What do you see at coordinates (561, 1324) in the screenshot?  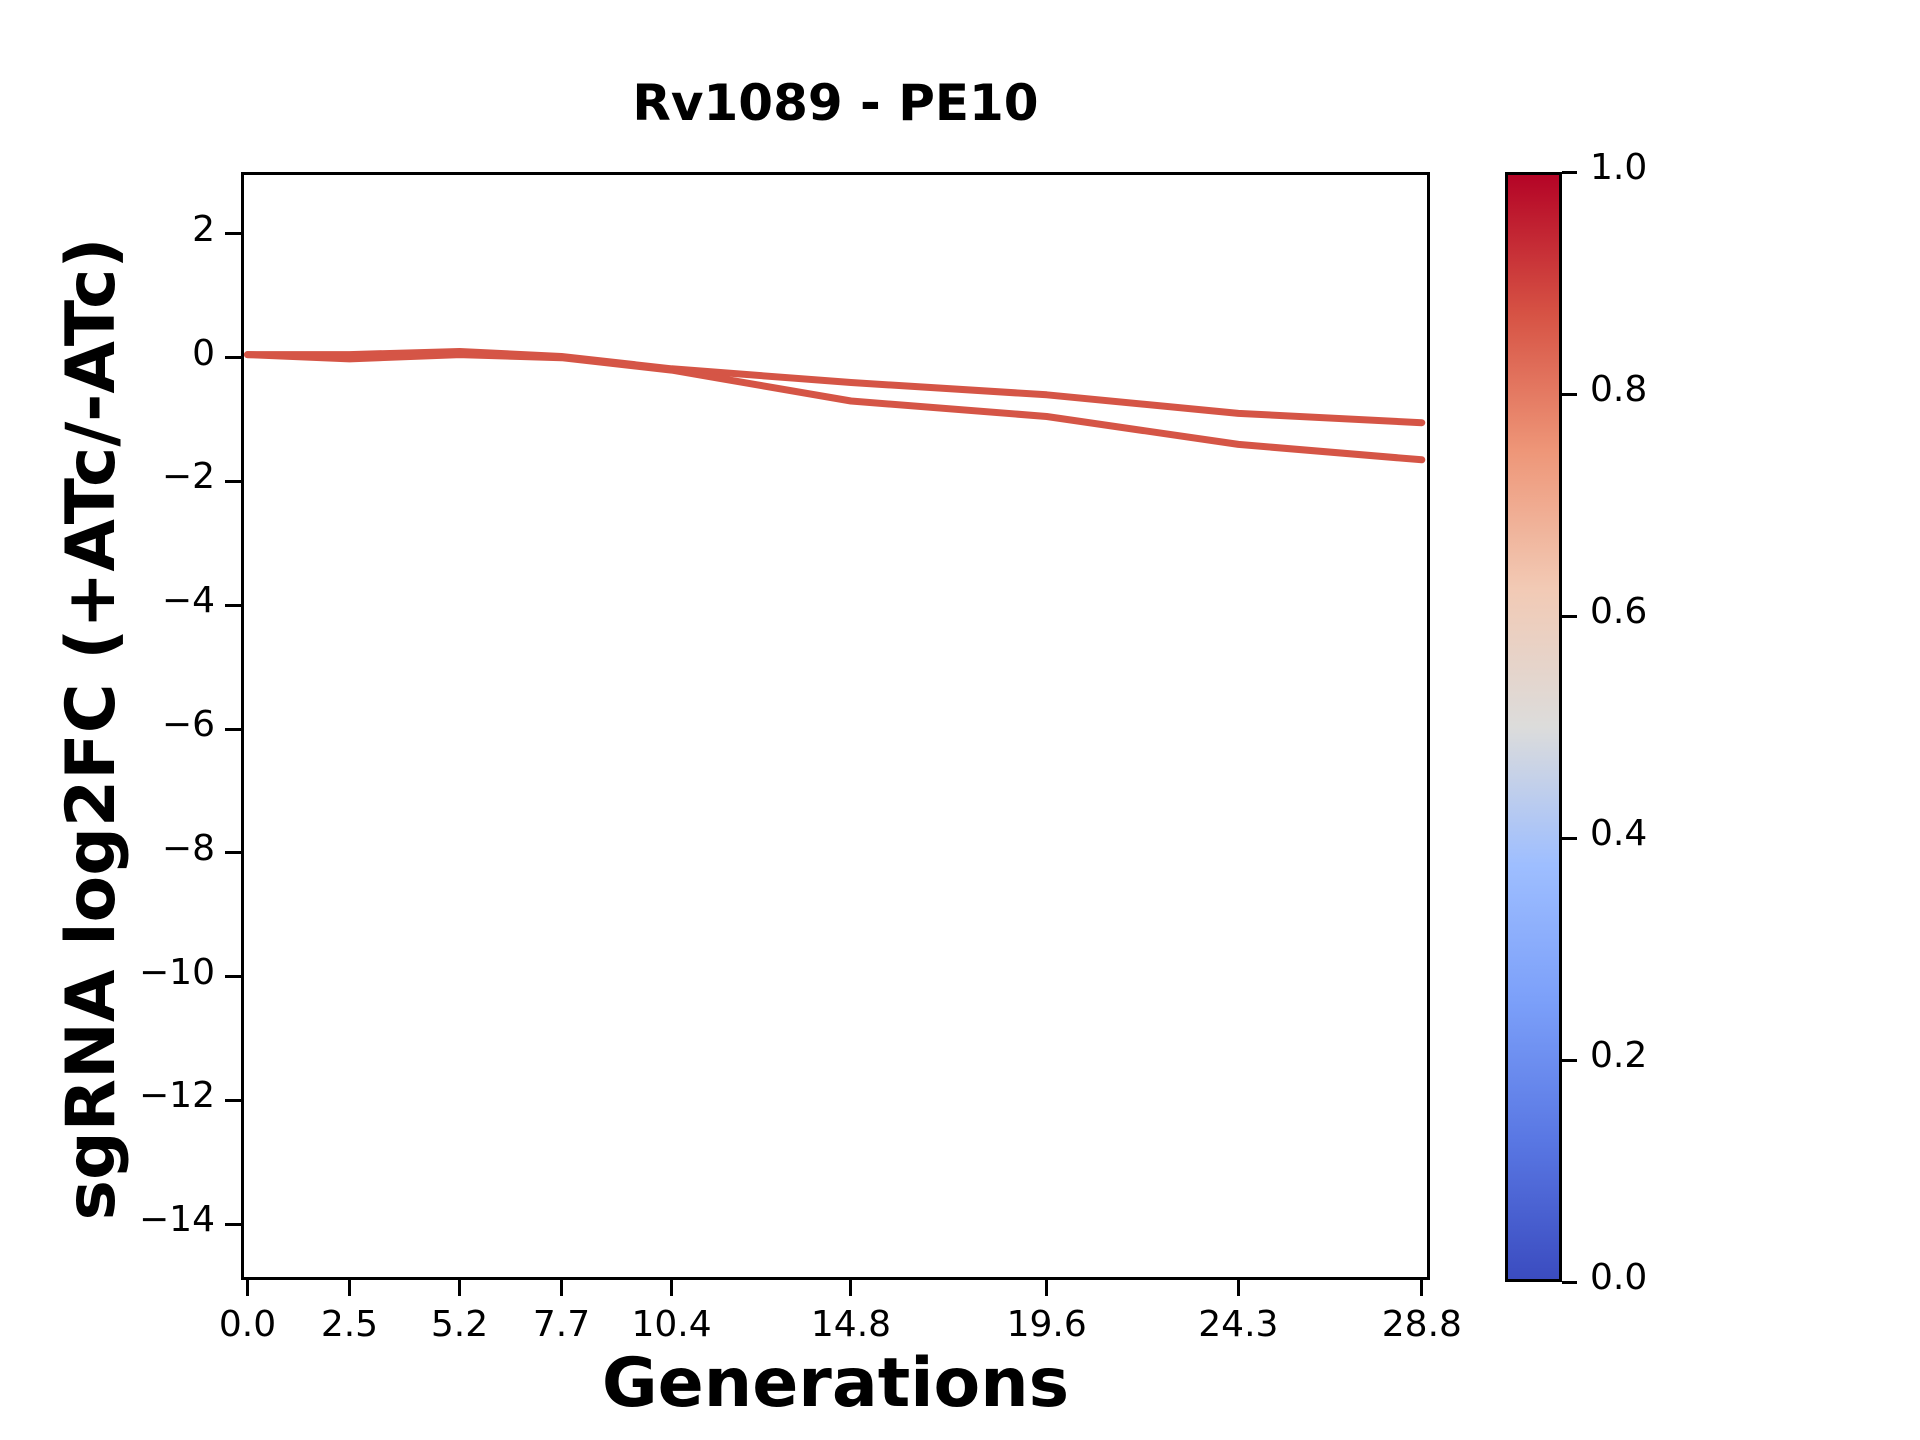 I see `x-tick-label: 7.7` at bounding box center [561, 1324].